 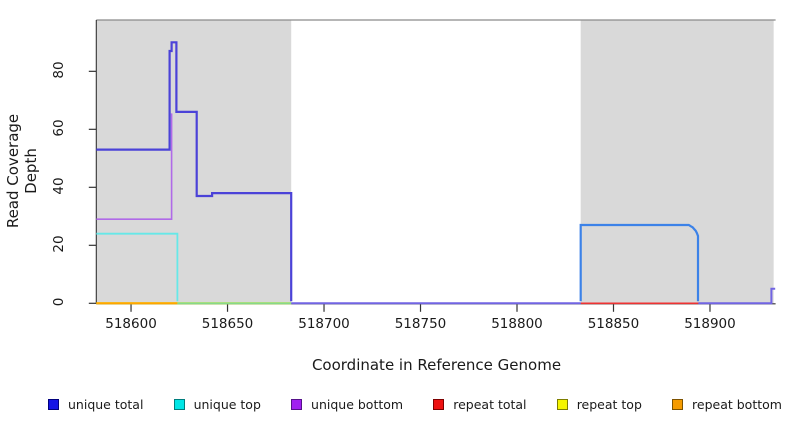 I want to click on x-tick-label: 518700, so click(x=324, y=324).